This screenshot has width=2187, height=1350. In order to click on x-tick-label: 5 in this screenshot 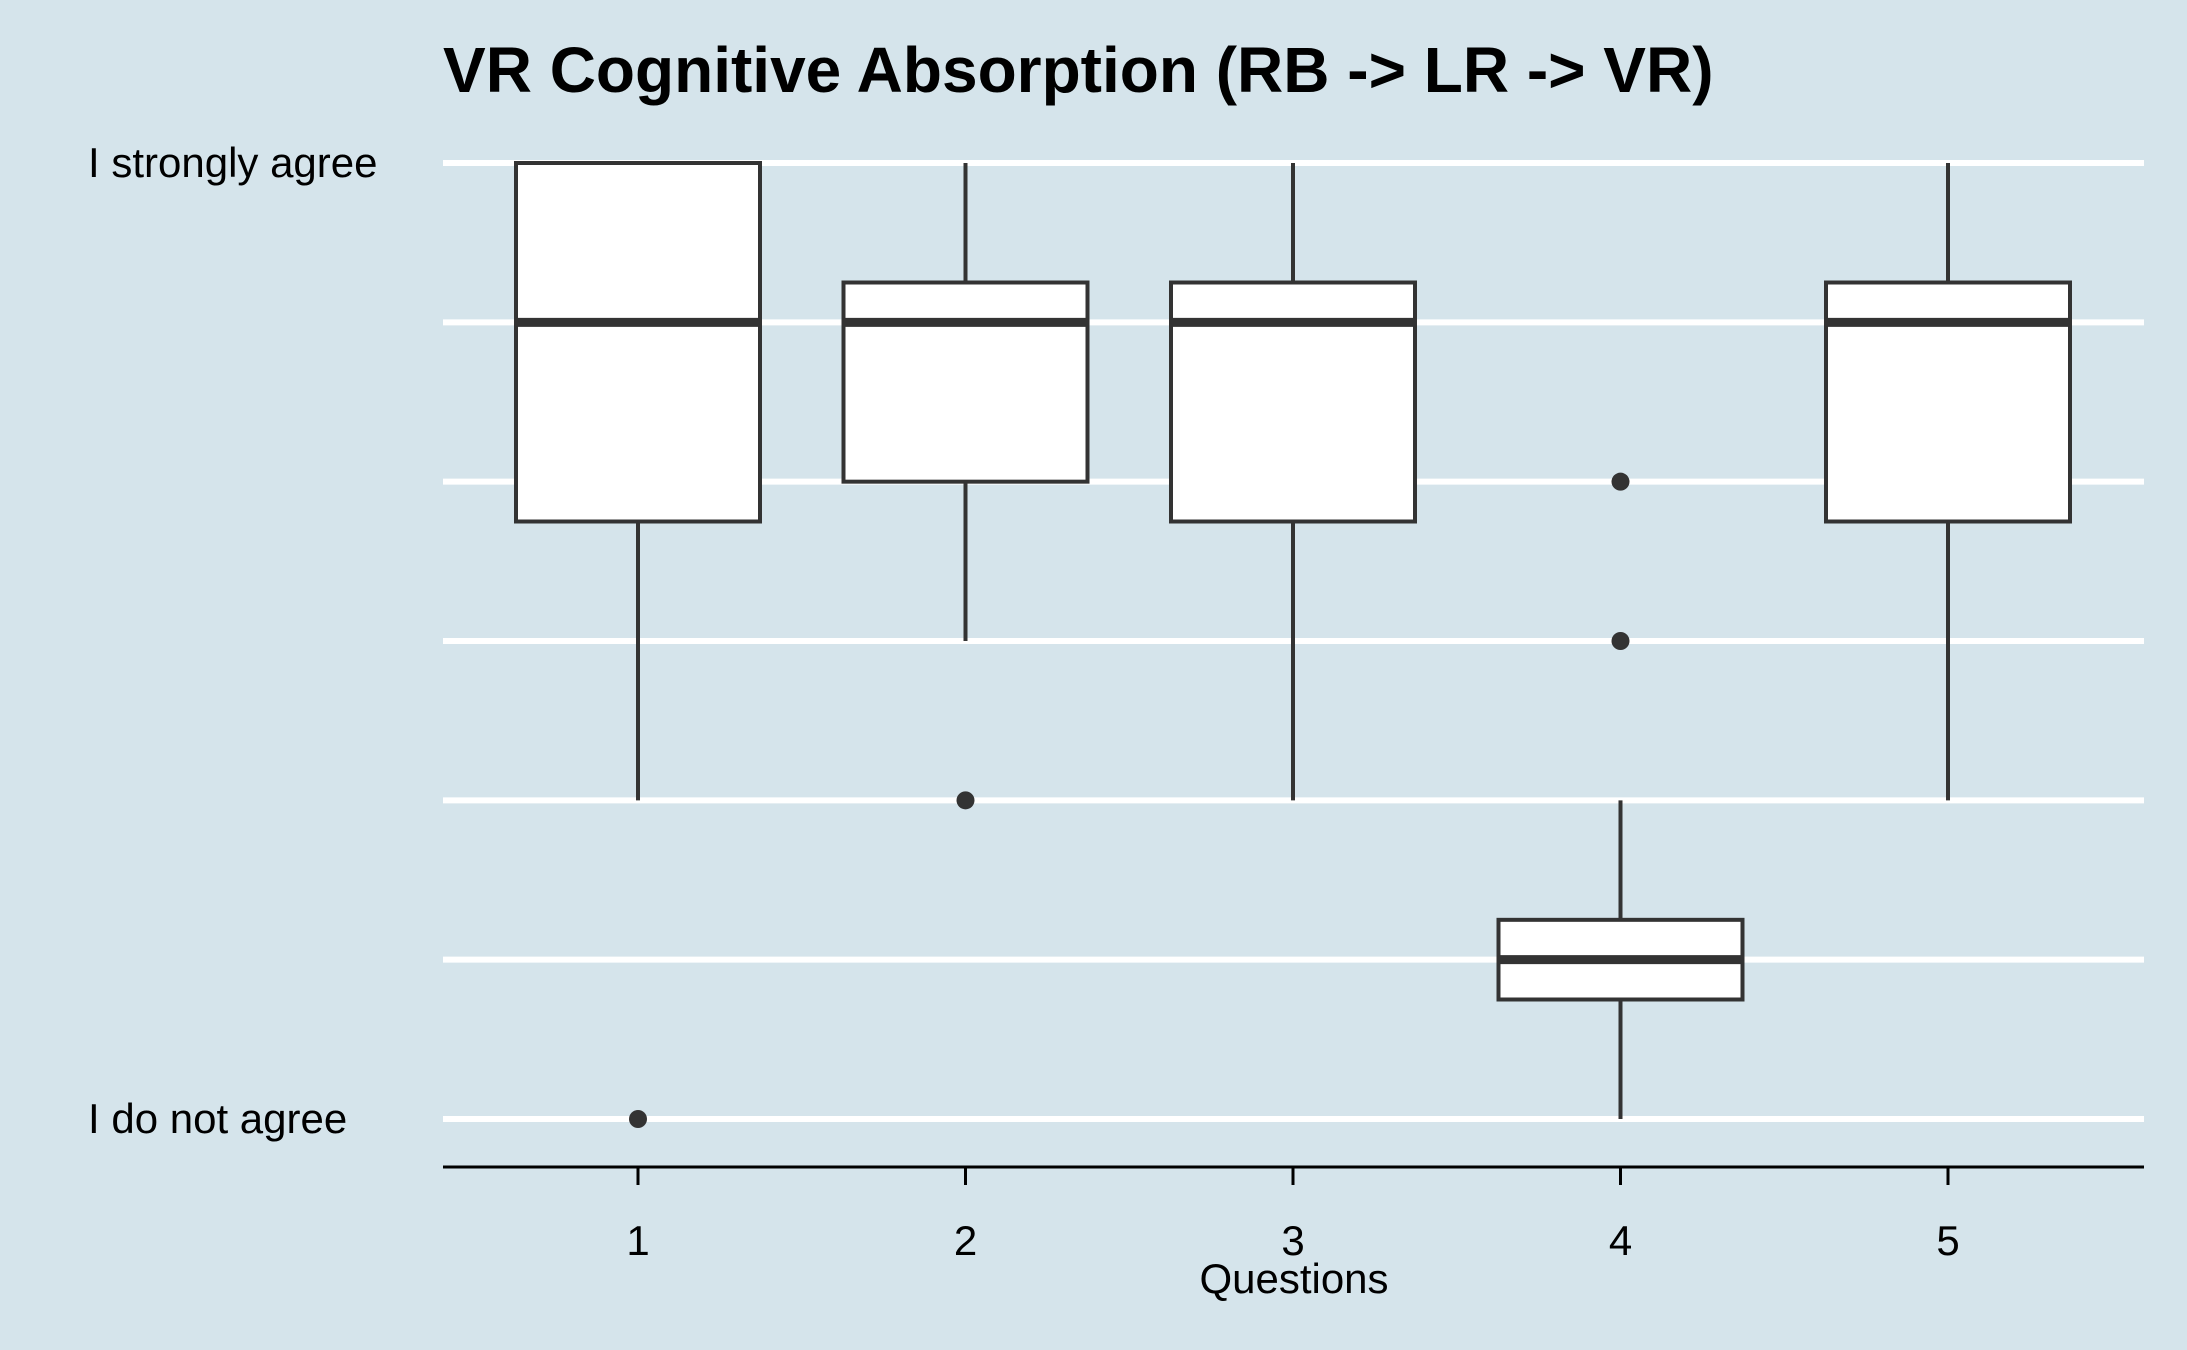, I will do `click(1947, 1240)`.